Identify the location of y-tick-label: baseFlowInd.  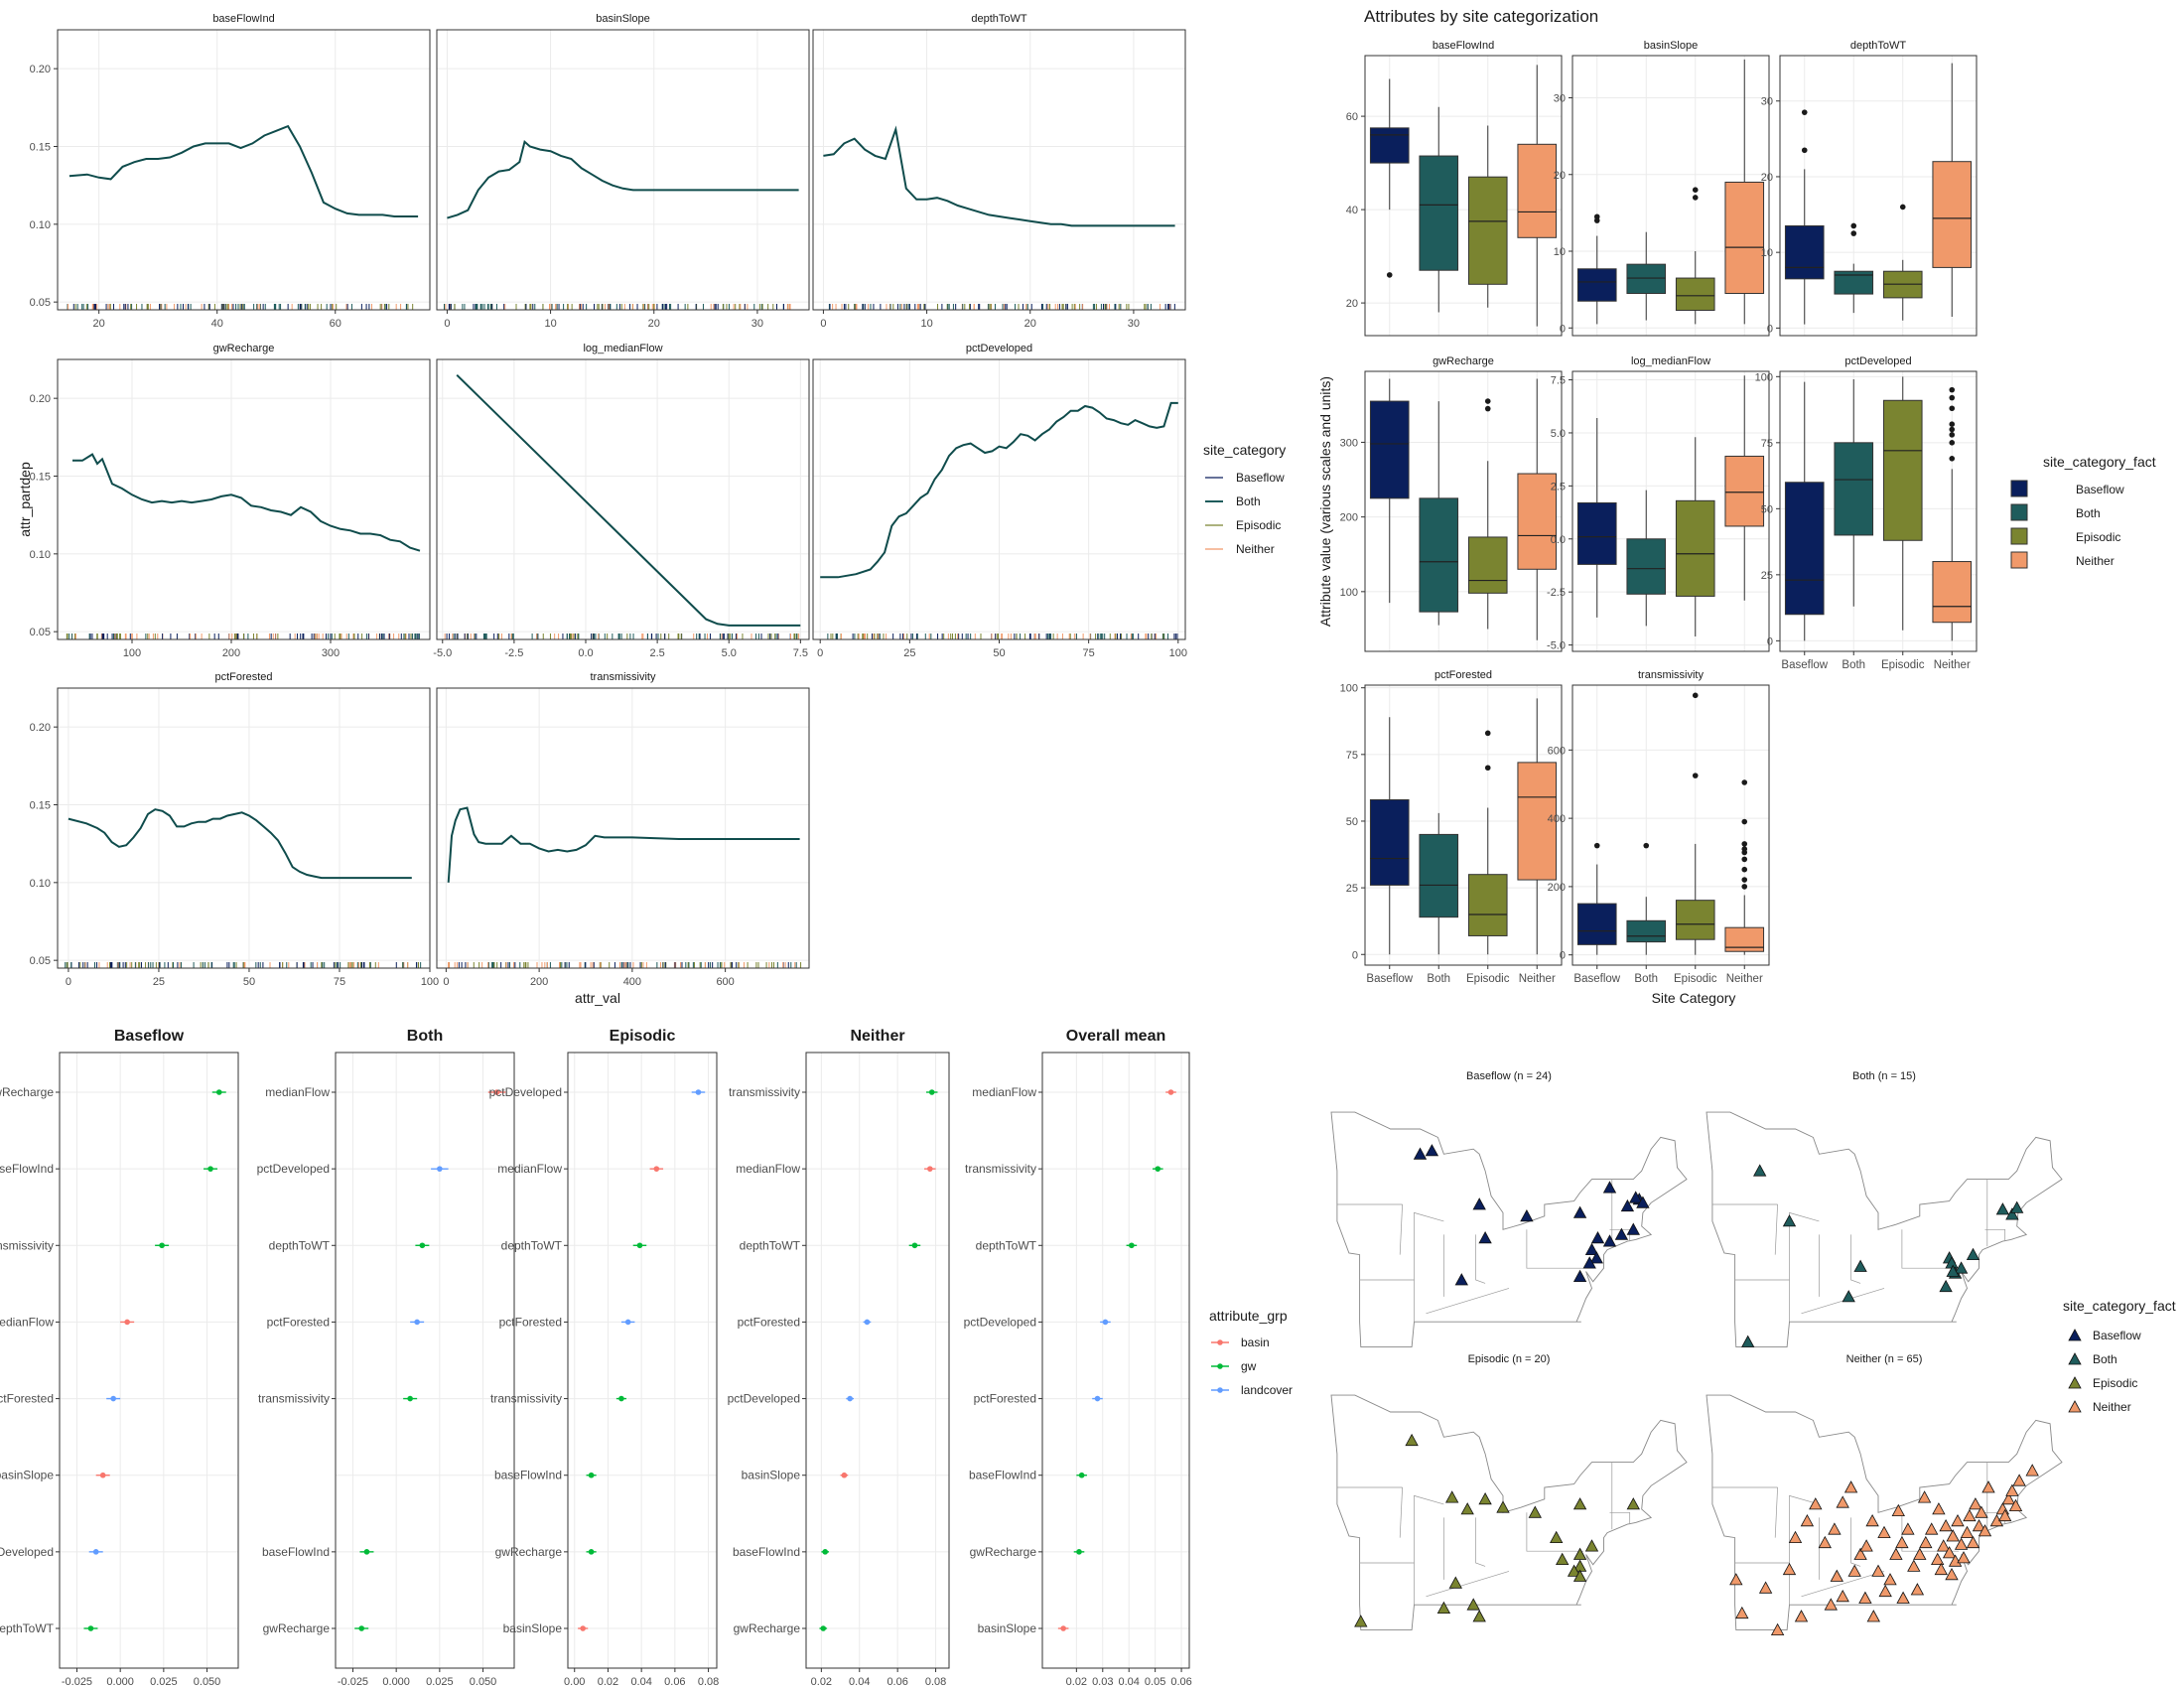
(296, 1552).